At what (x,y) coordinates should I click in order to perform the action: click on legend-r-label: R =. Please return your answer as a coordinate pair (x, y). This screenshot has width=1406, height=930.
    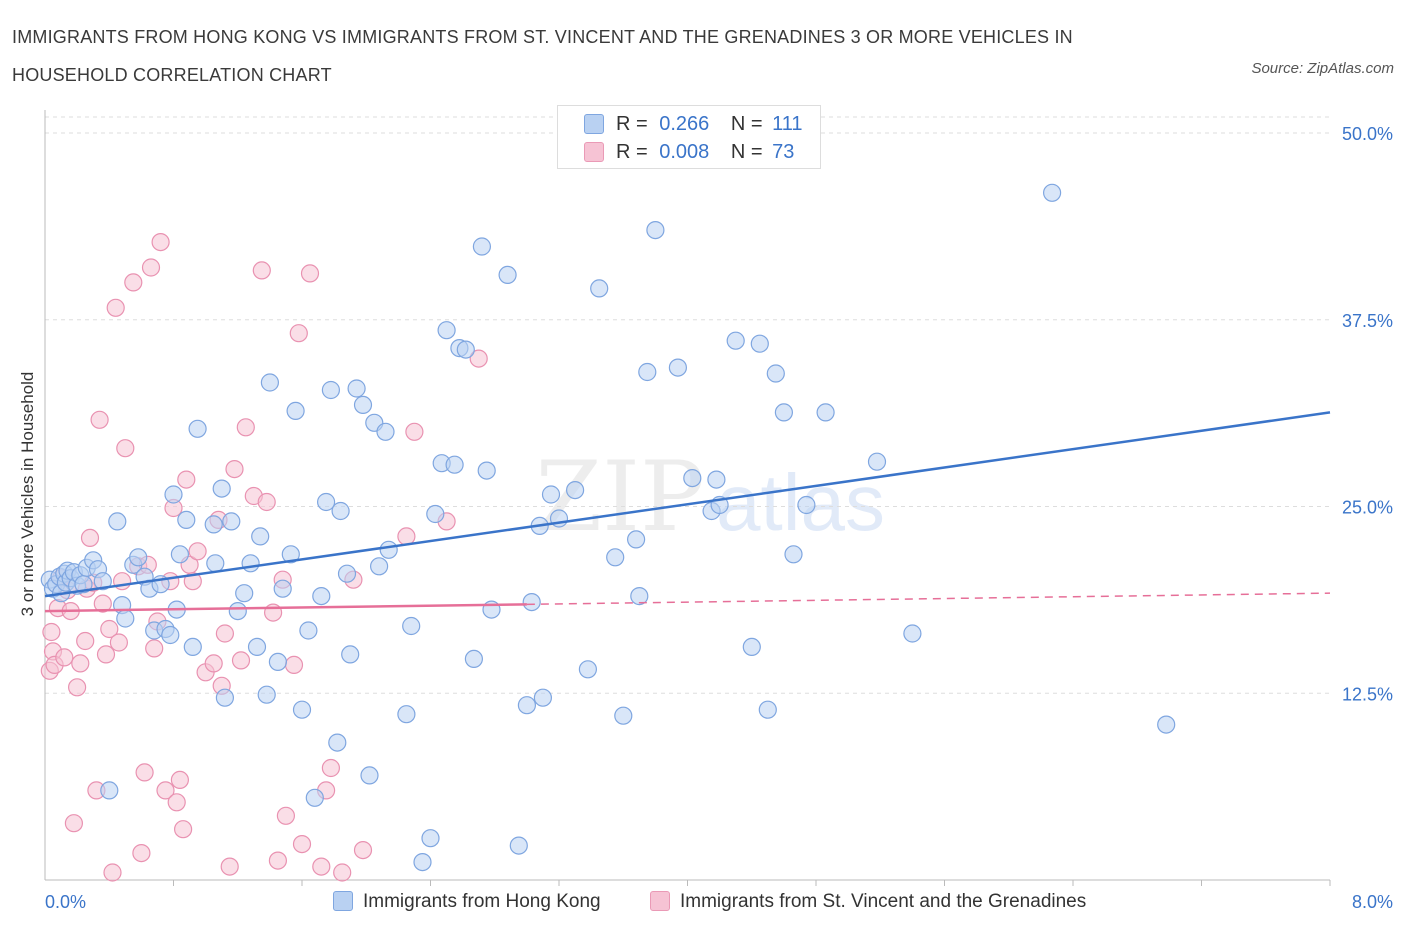
    Looking at the image, I should click on (632, 124).